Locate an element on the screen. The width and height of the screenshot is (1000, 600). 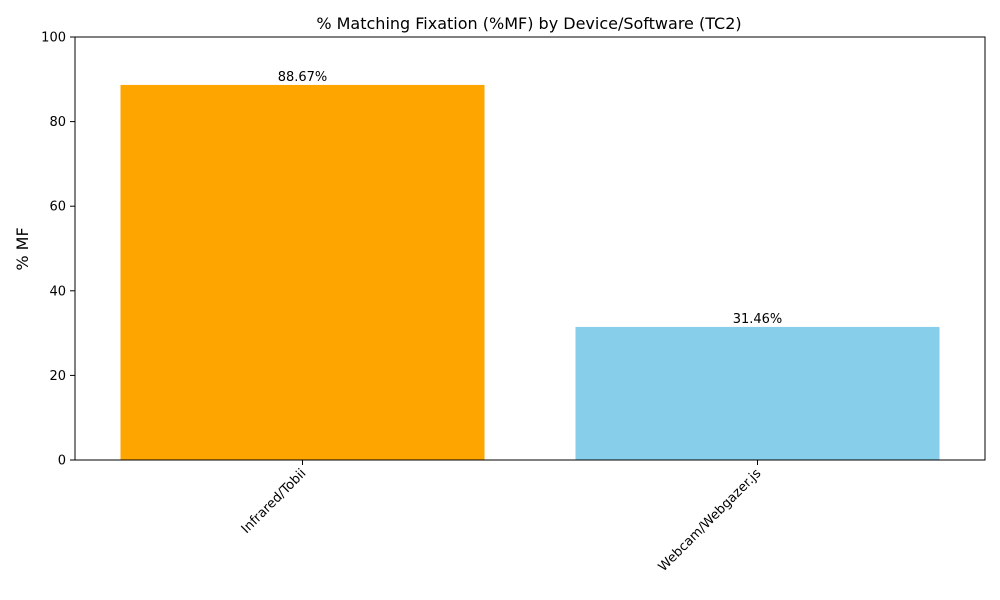
y-tick-label-3: 60 is located at coordinates (57, 207).